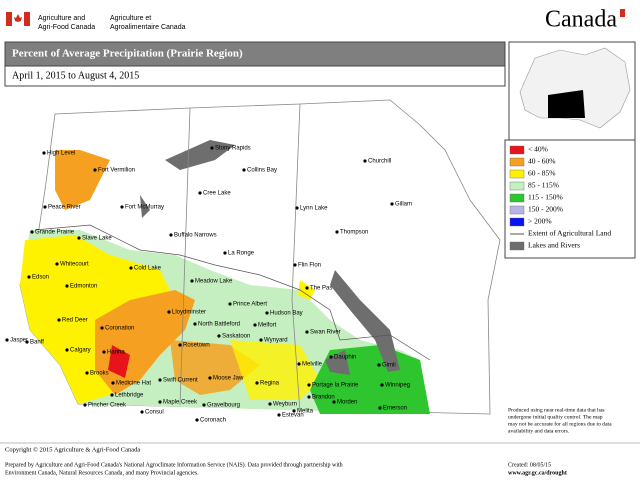 The image size is (640, 485). Describe the element at coordinates (154, 413) in the screenshot. I see `city-label: Consul` at that location.